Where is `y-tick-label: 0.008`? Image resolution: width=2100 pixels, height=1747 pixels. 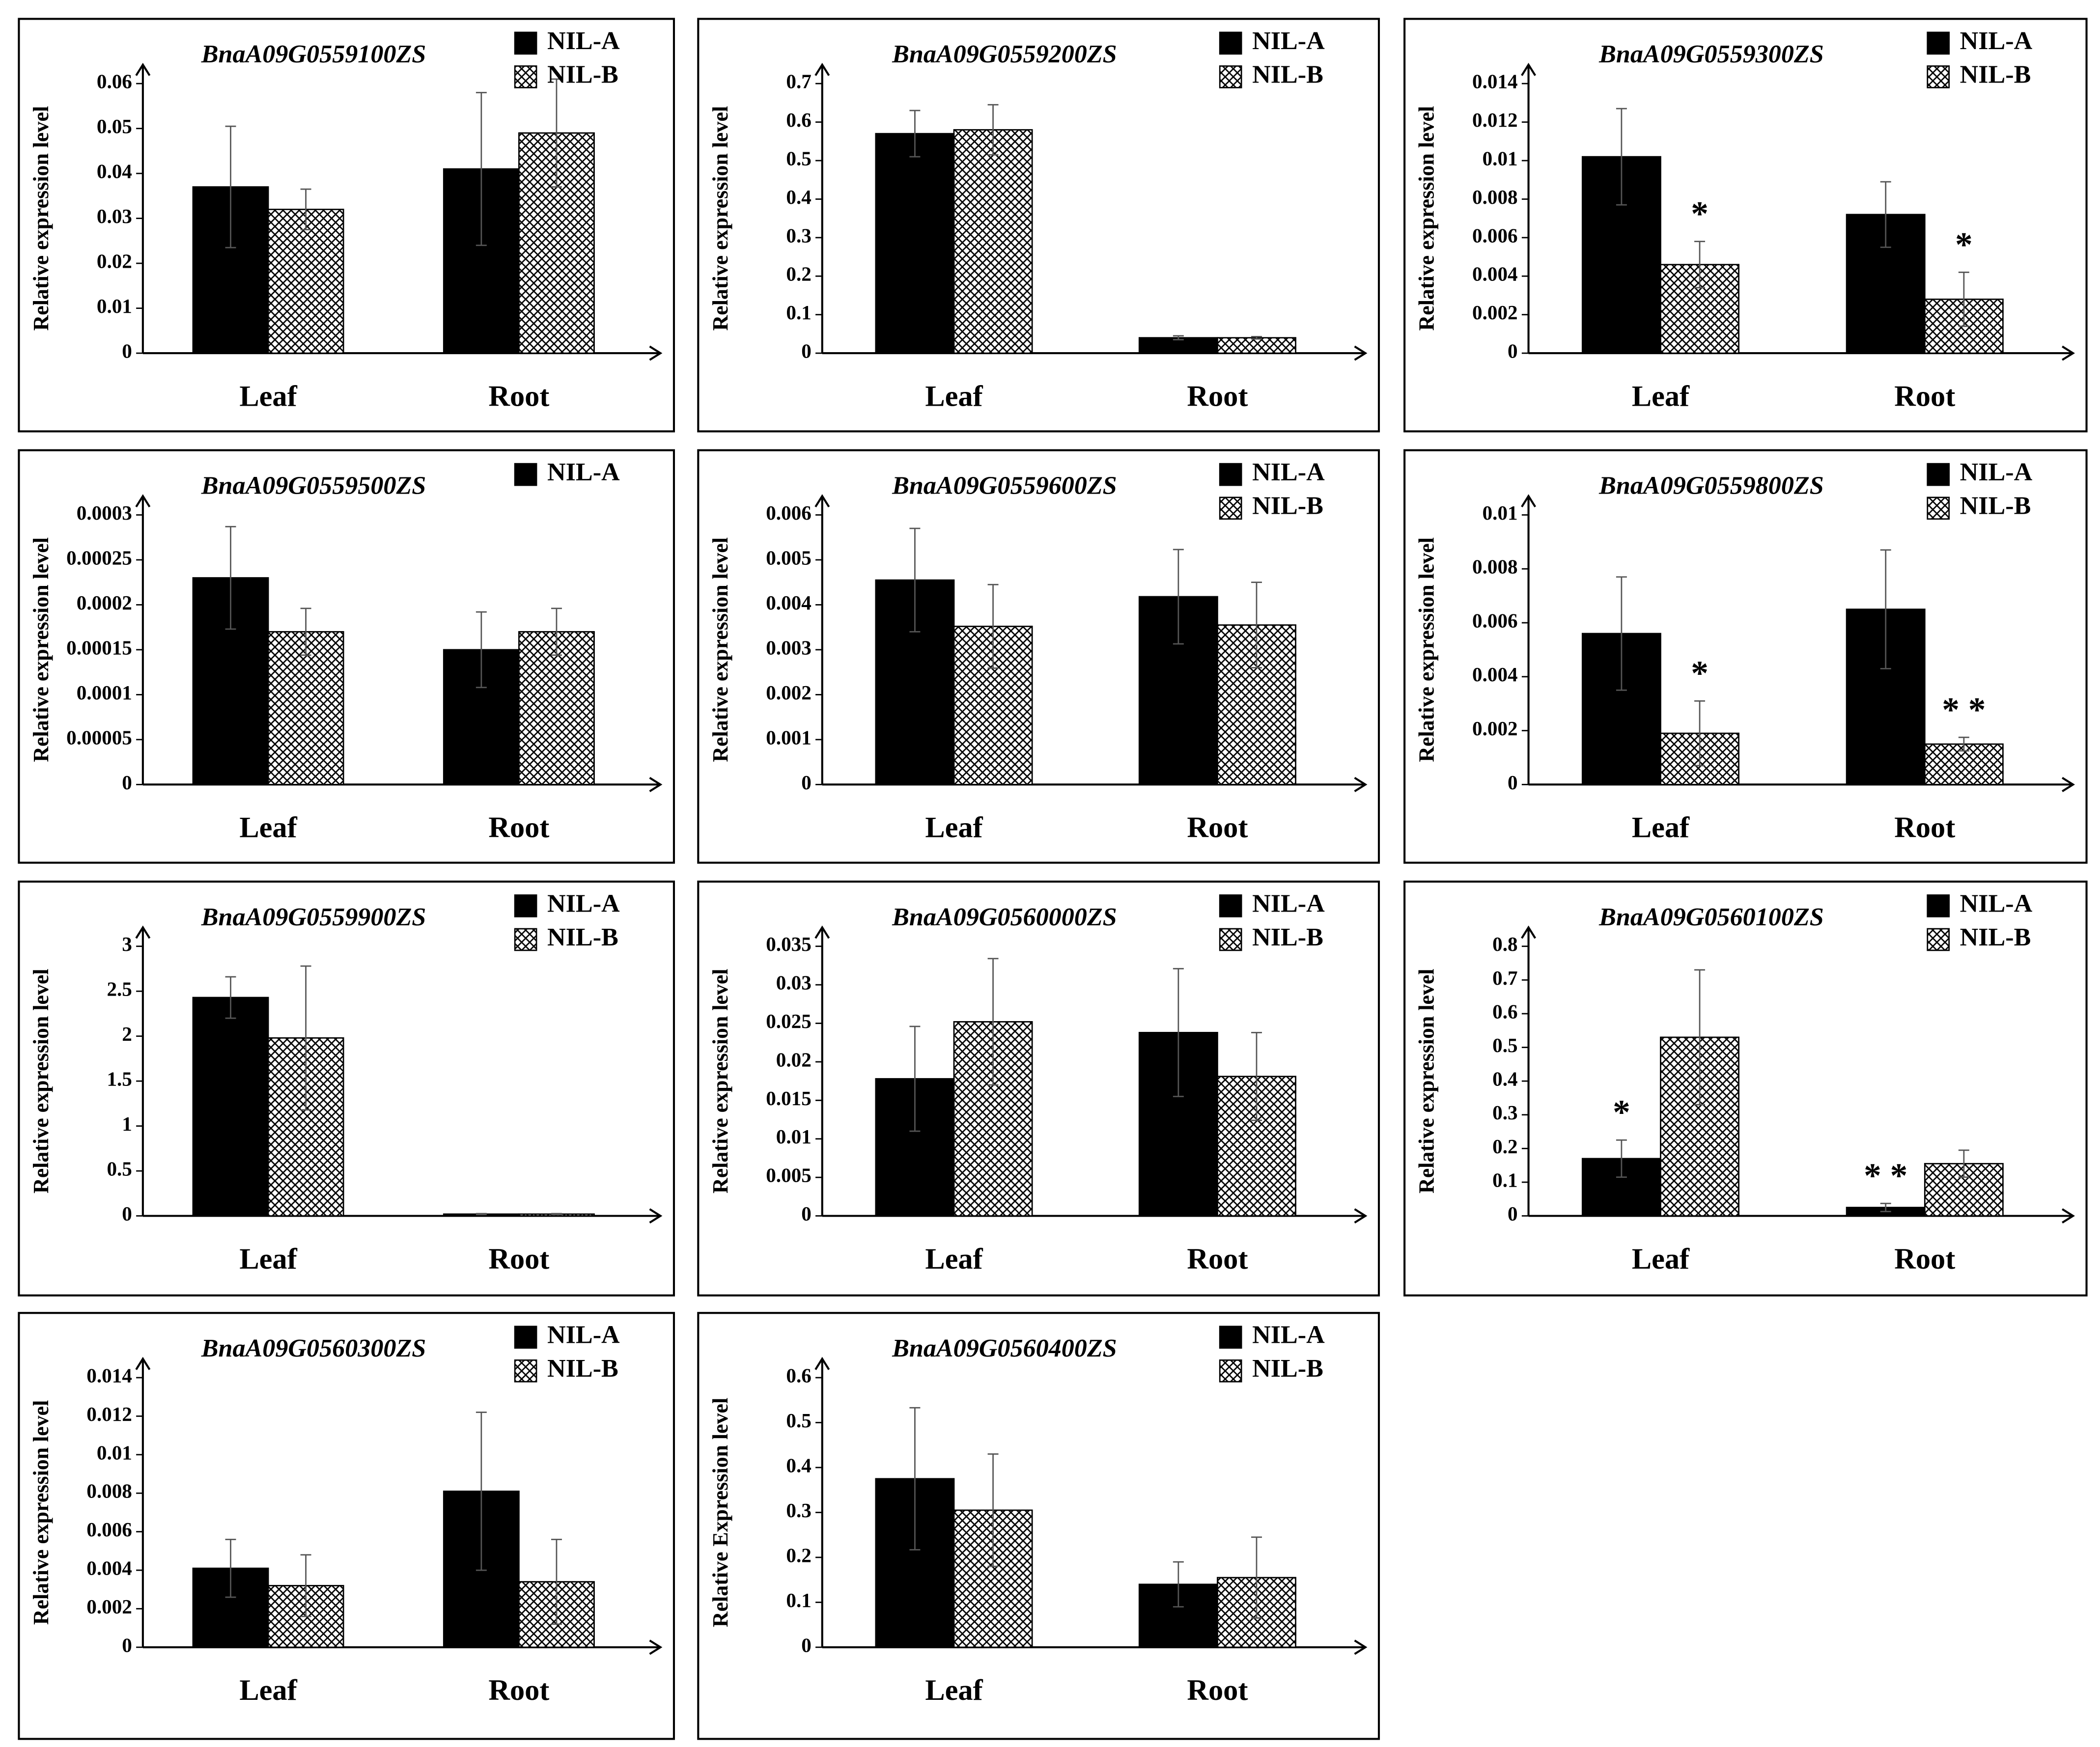
y-tick-label: 0.008 is located at coordinates (1495, 566).